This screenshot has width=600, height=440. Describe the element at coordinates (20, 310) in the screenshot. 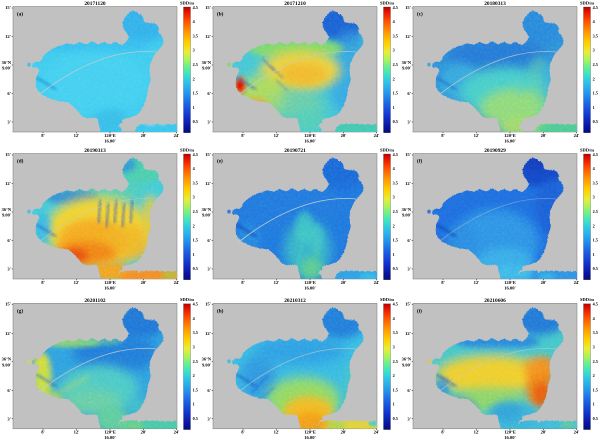

I see `svg-text: (g)` at that location.